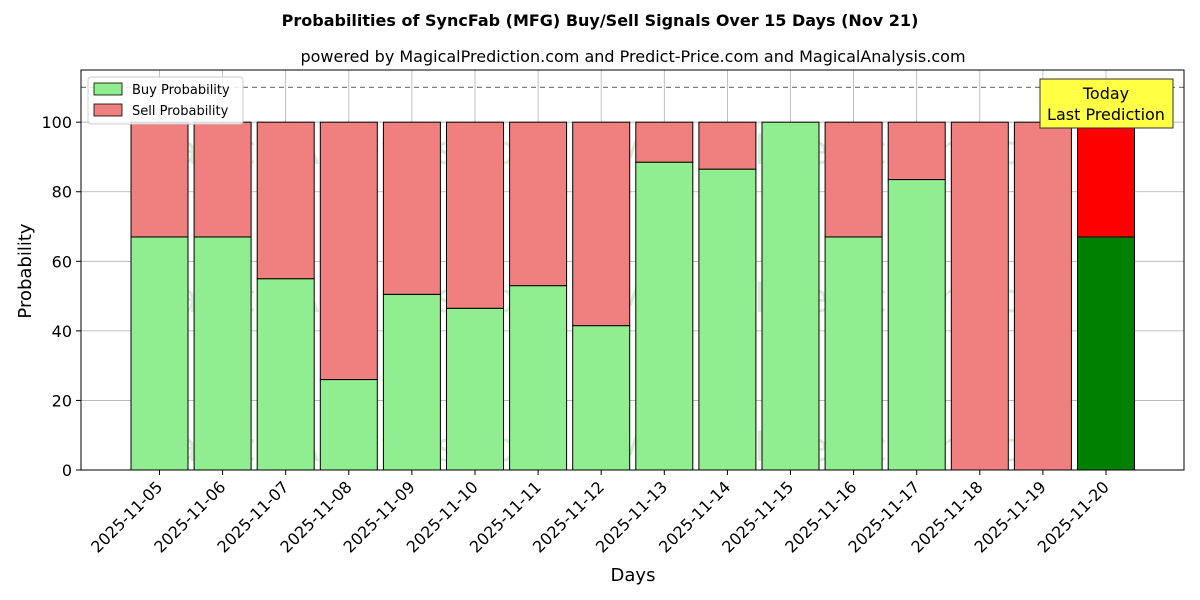 The width and height of the screenshot is (1200, 600). I want to click on legend-swatch-buy, so click(108, 89).